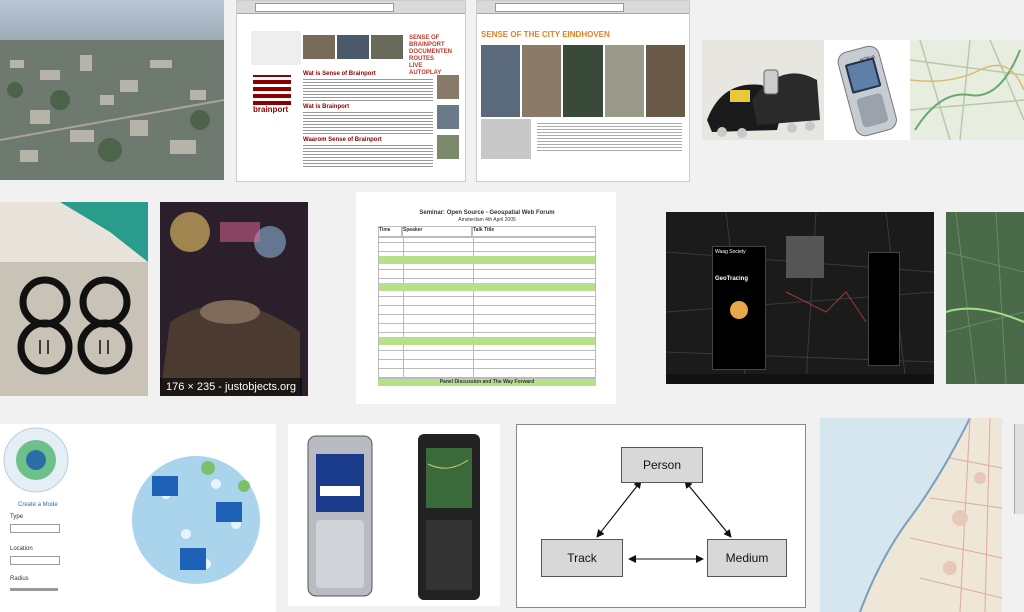 This screenshot has width=1024, height=612. I want to click on nokia-phone-image, so click(867, 90).